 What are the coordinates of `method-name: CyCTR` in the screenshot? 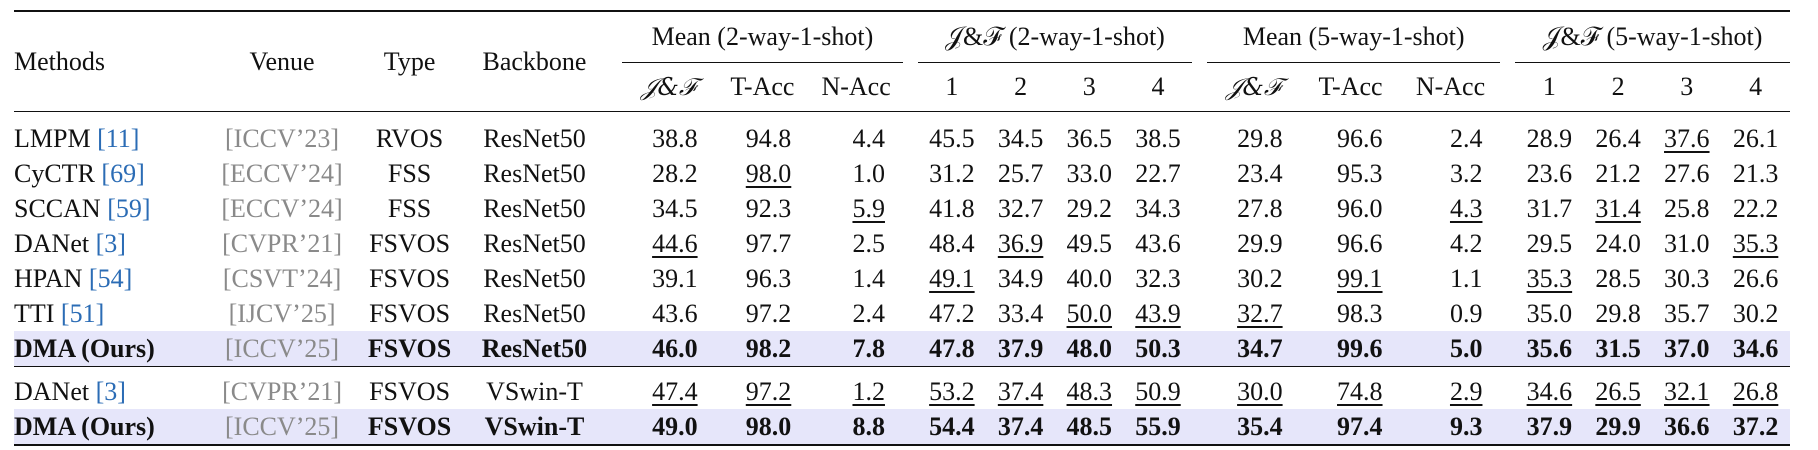 It's located at (54, 173).